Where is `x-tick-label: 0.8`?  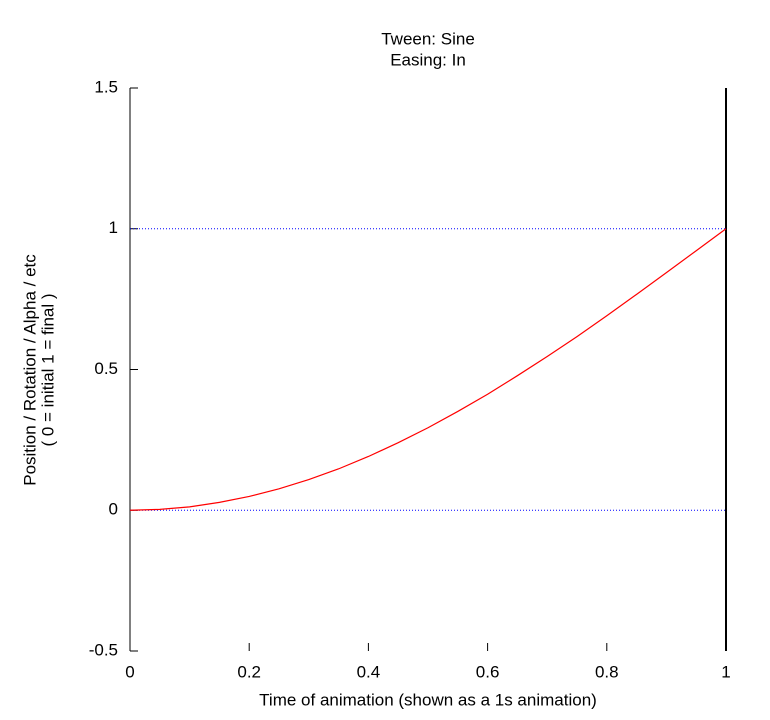
x-tick-label: 0.8 is located at coordinates (607, 671).